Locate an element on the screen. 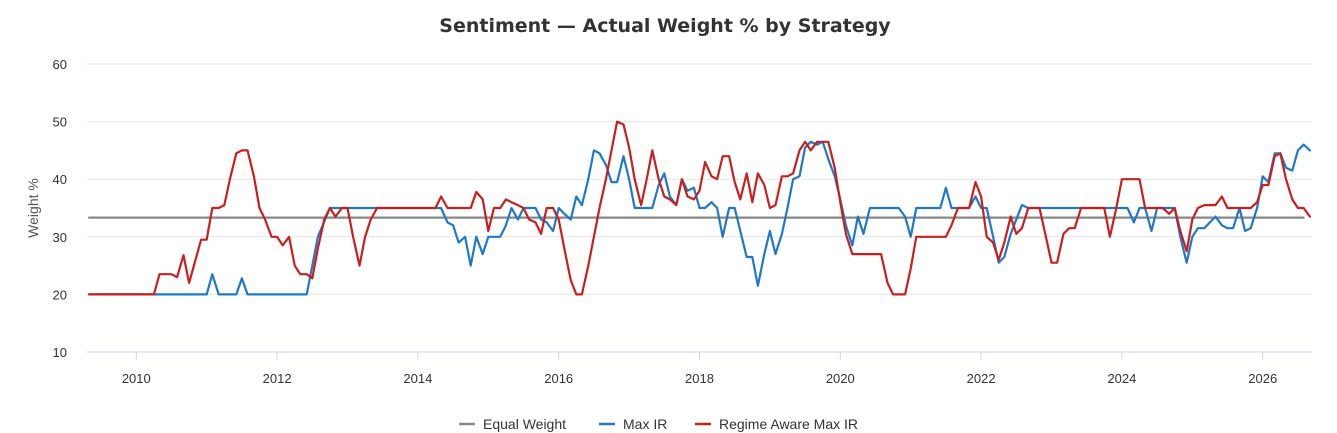 This screenshot has width=1337, height=433. legend-item-max-ir: Max IR is located at coordinates (633, 424).